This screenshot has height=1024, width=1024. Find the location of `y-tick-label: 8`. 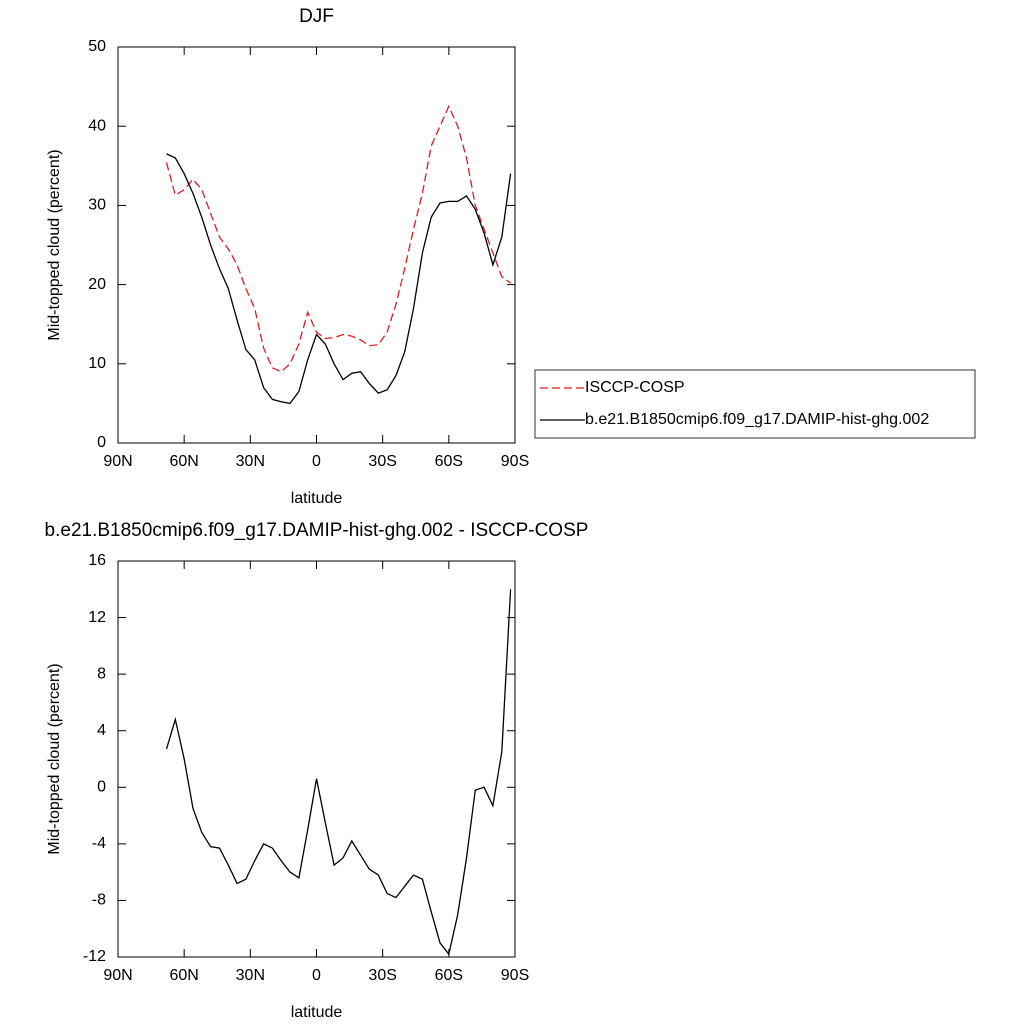

y-tick-label: 8 is located at coordinates (101, 673).